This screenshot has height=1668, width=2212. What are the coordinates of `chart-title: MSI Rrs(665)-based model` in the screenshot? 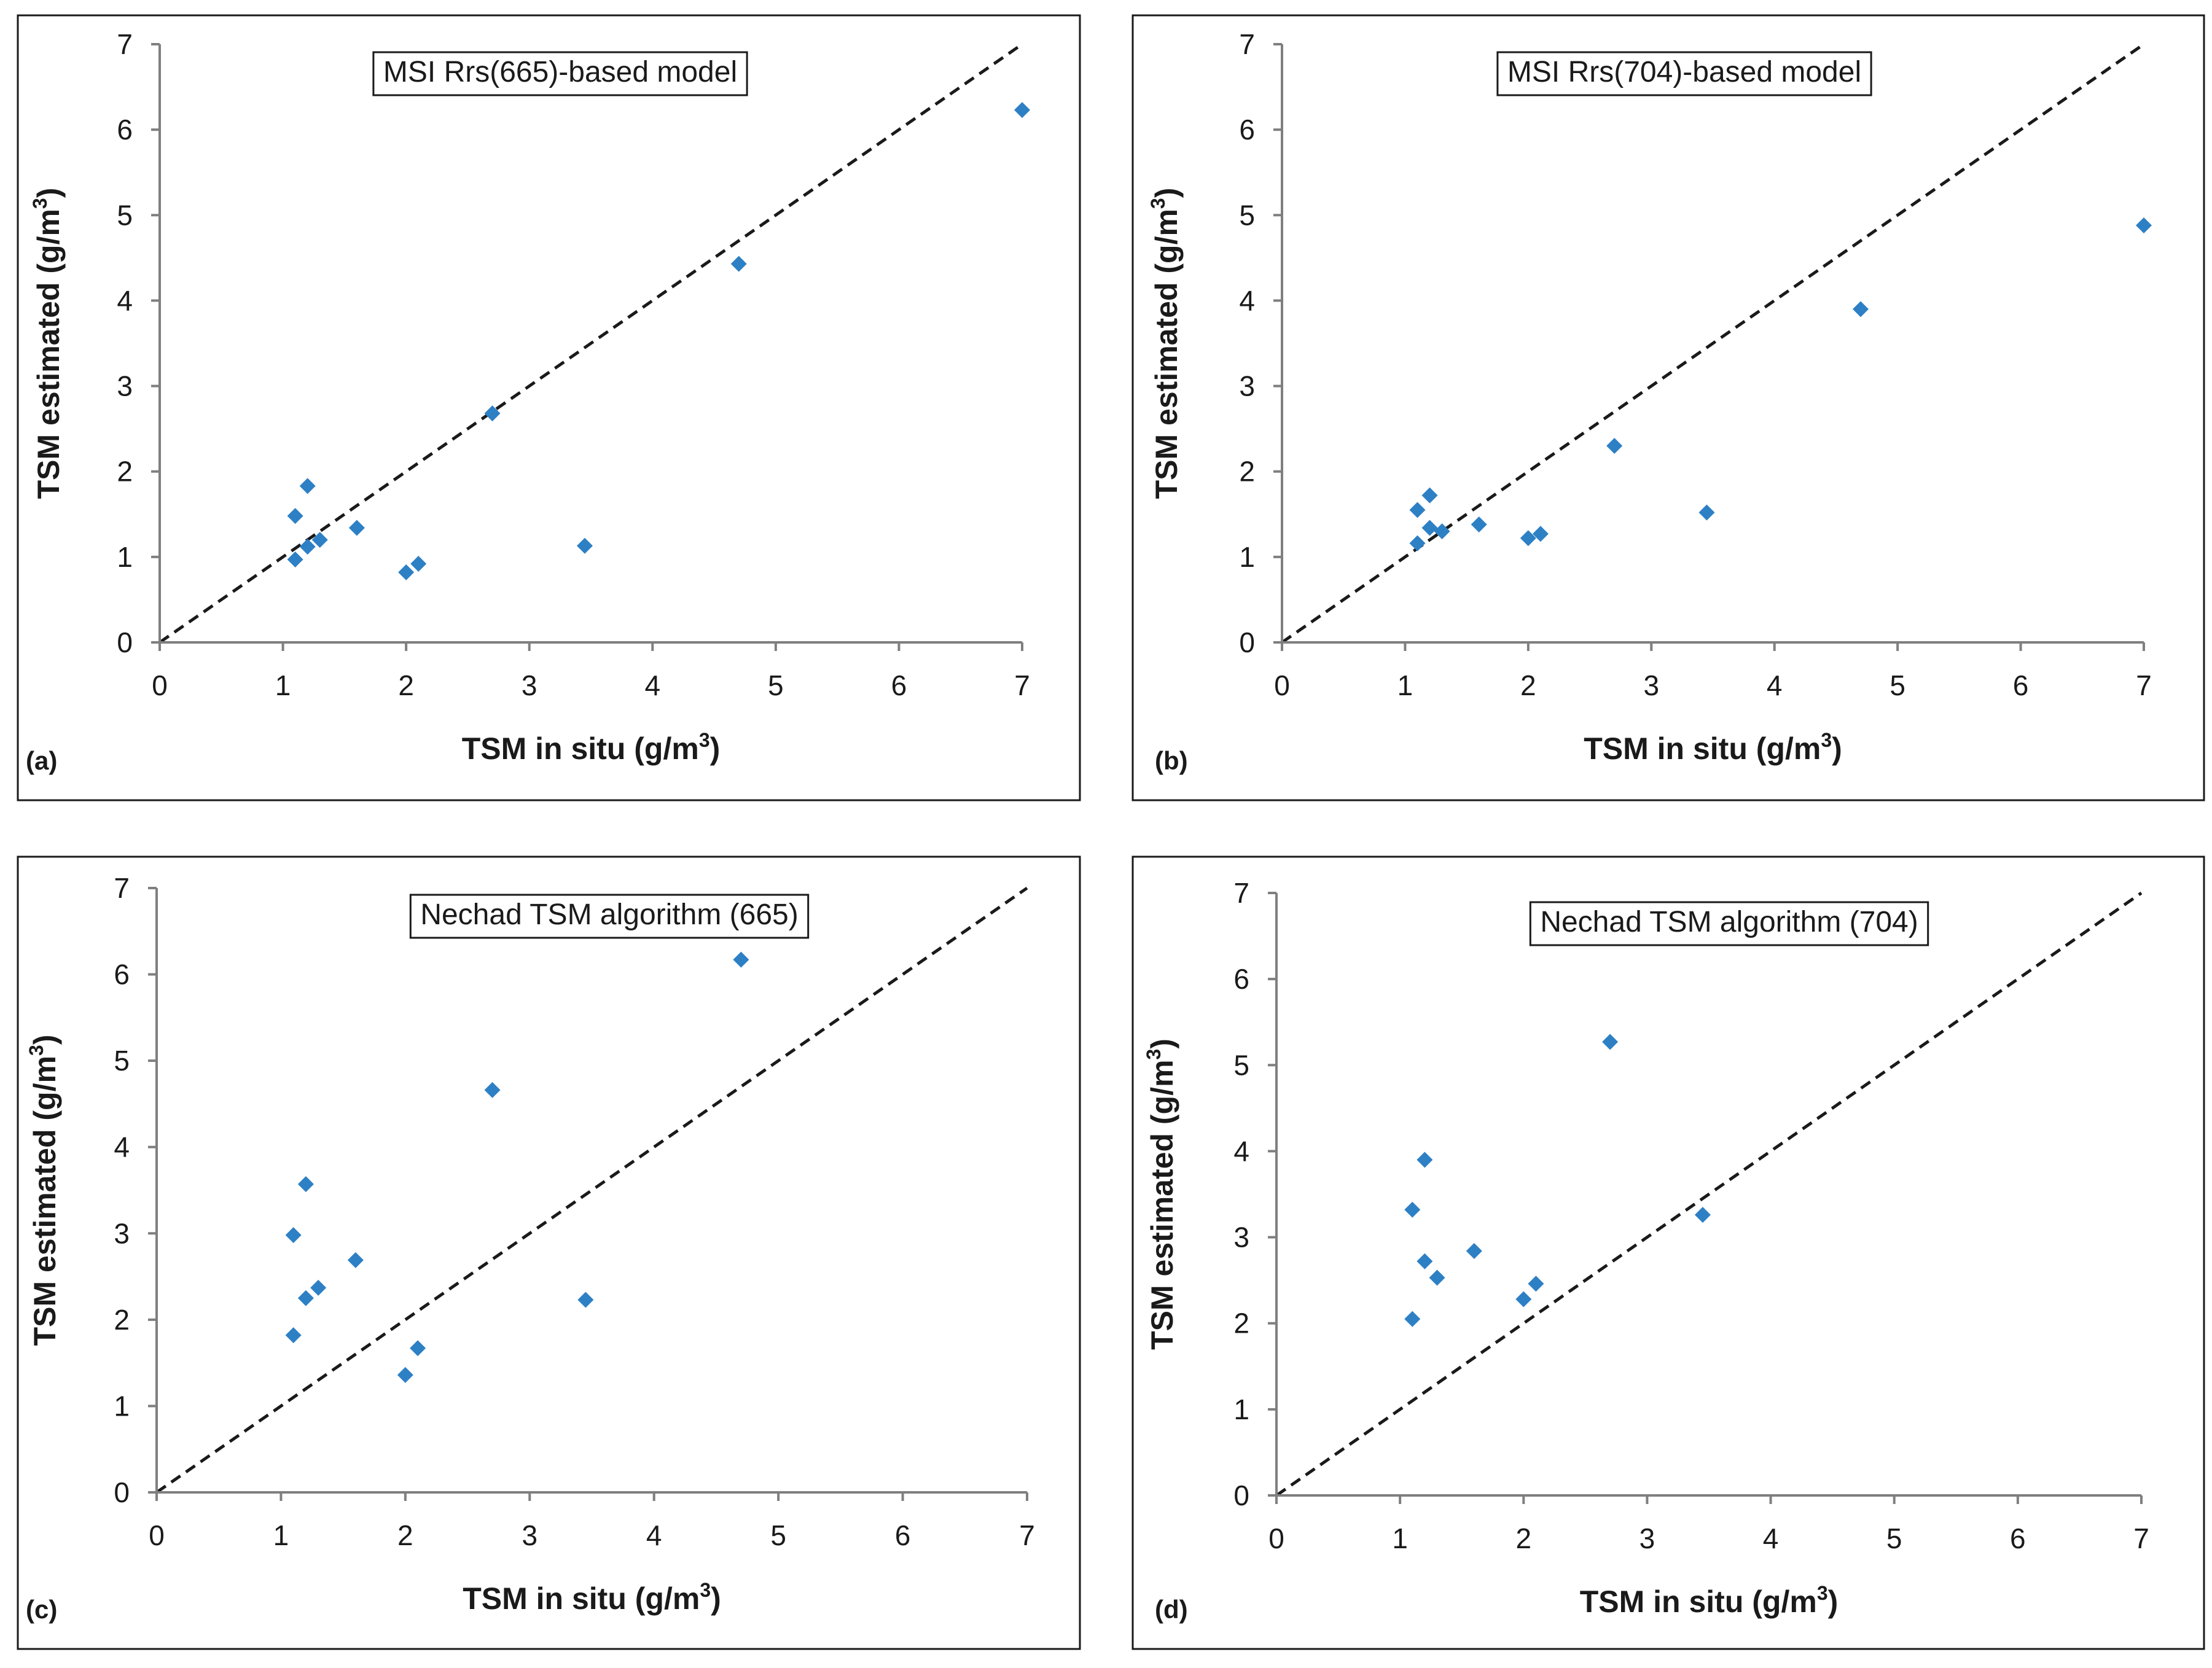 It's located at (560, 72).